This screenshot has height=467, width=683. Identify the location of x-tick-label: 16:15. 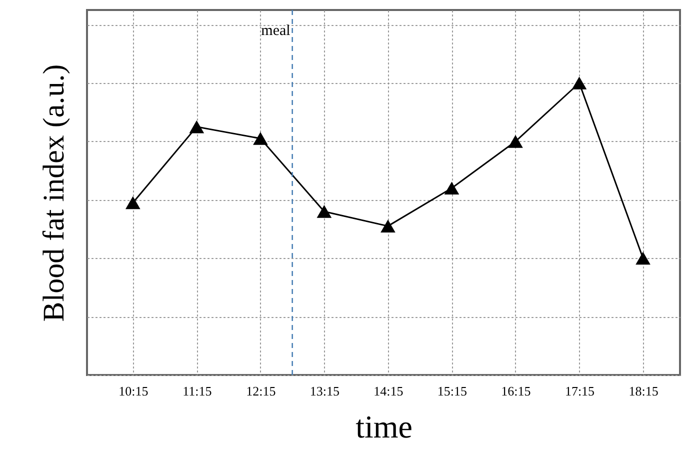
(516, 391).